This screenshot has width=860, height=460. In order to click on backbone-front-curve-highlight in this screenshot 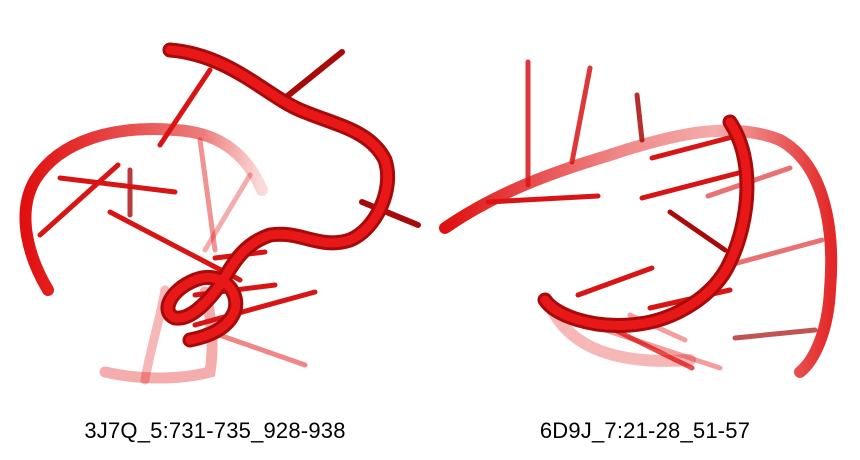, I will do `click(646, 223)`.